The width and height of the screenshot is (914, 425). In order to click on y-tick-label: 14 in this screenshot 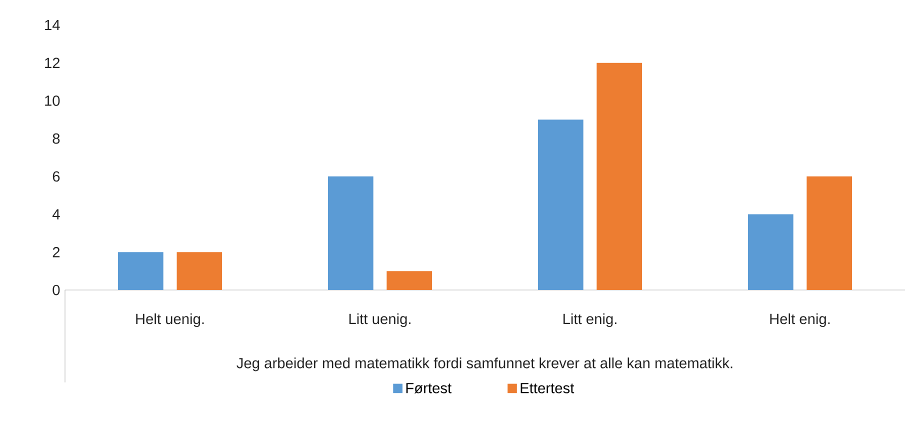, I will do `click(52, 25)`.